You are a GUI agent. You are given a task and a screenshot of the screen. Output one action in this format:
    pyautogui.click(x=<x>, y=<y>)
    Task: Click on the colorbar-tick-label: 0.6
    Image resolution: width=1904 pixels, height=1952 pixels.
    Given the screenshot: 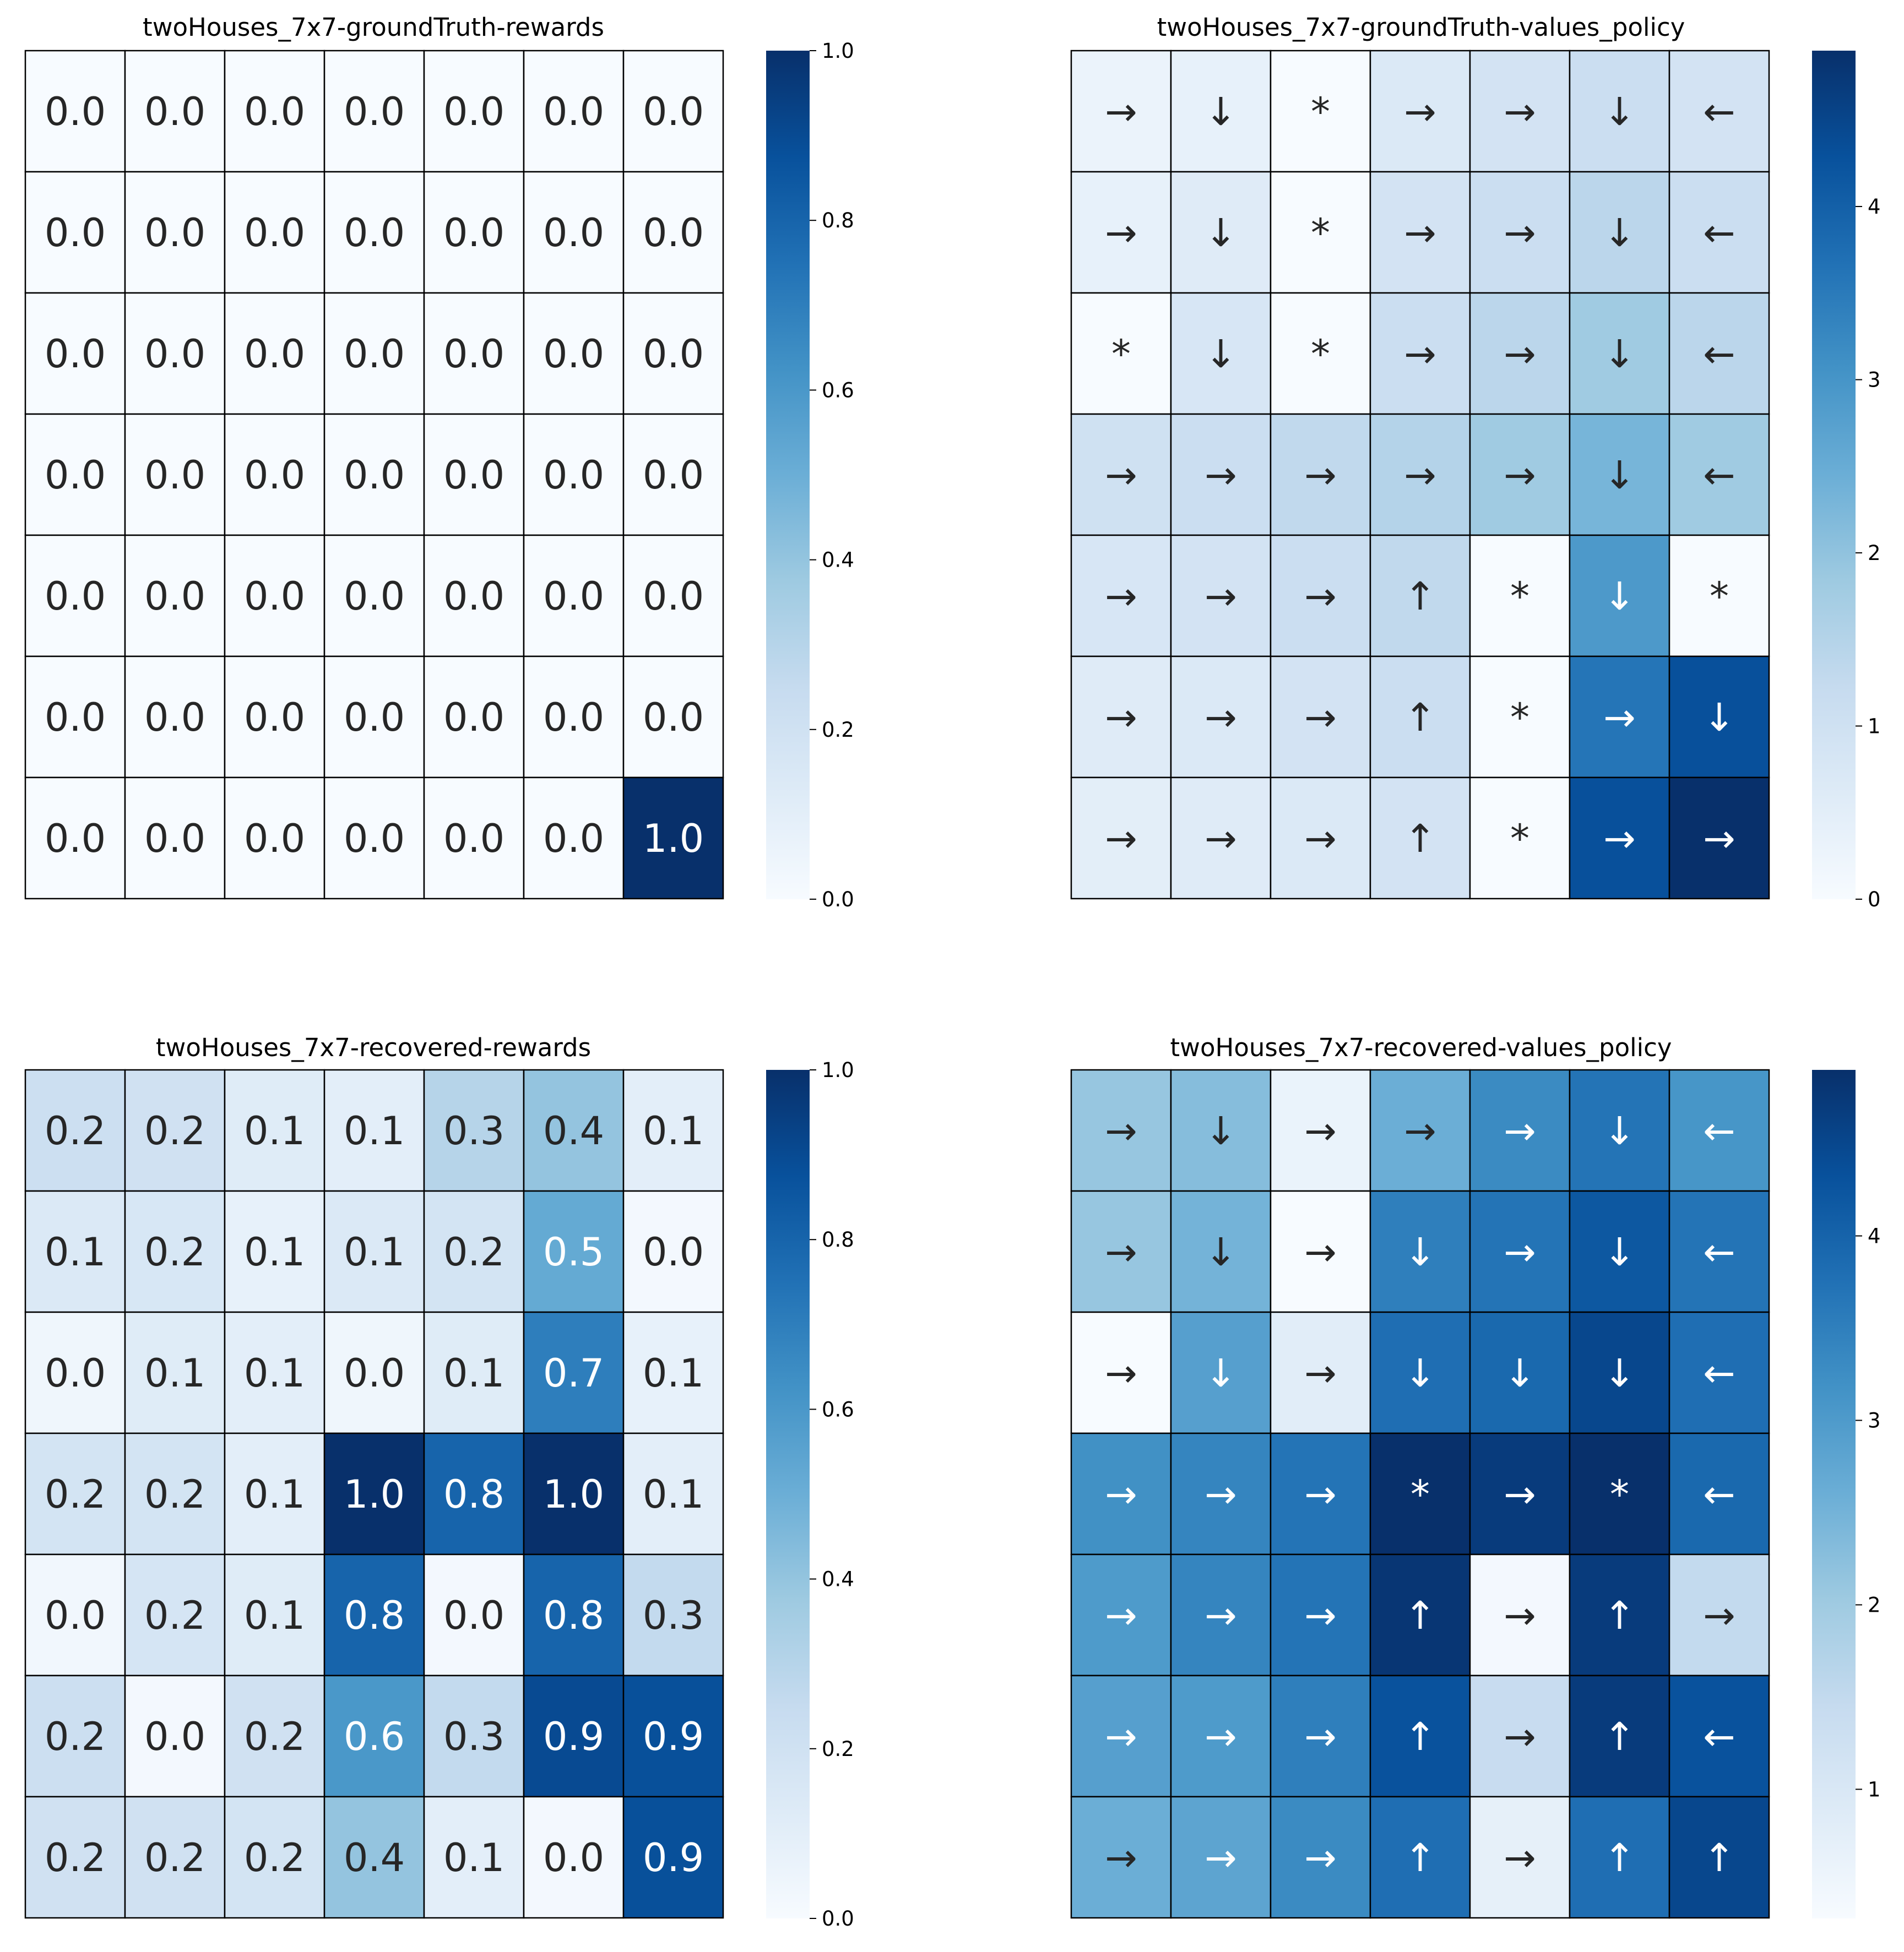 What is the action you would take?
    pyautogui.click(x=838, y=1409)
    